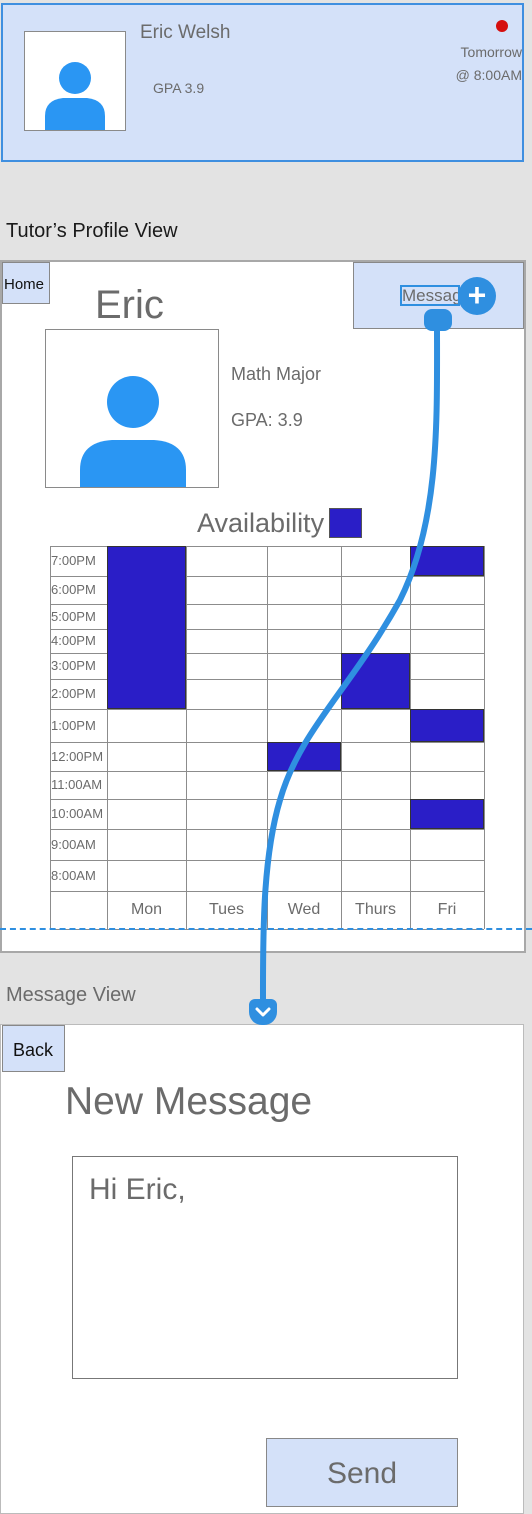 Image resolution: width=532 pixels, height=1514 pixels. I want to click on tutor-major: Math Major, so click(276, 374).